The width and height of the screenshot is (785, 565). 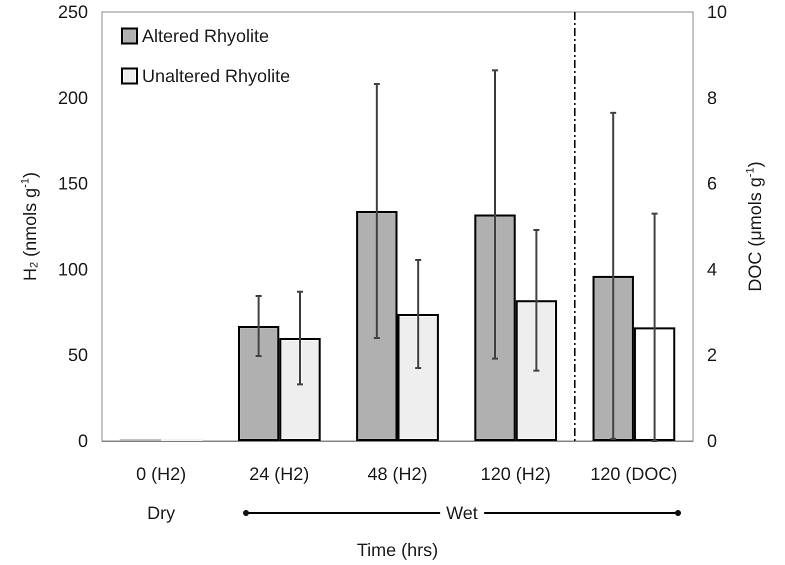 What do you see at coordinates (717, 12) in the screenshot?
I see `y2-tick-label: 10` at bounding box center [717, 12].